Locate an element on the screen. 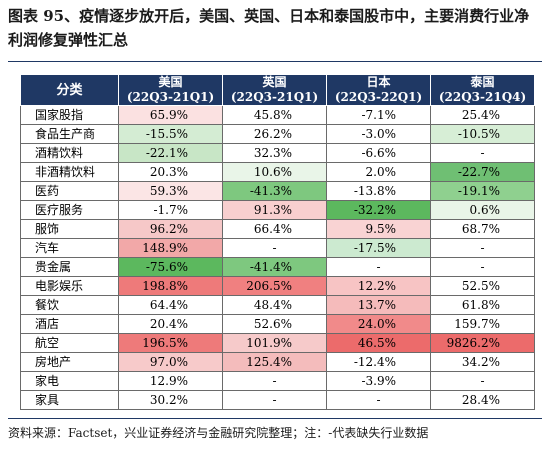 This screenshot has width=550, height=451. table-row: 餐饮 64.4% 48.4% 13.7% 61.8% is located at coordinates (277, 305).